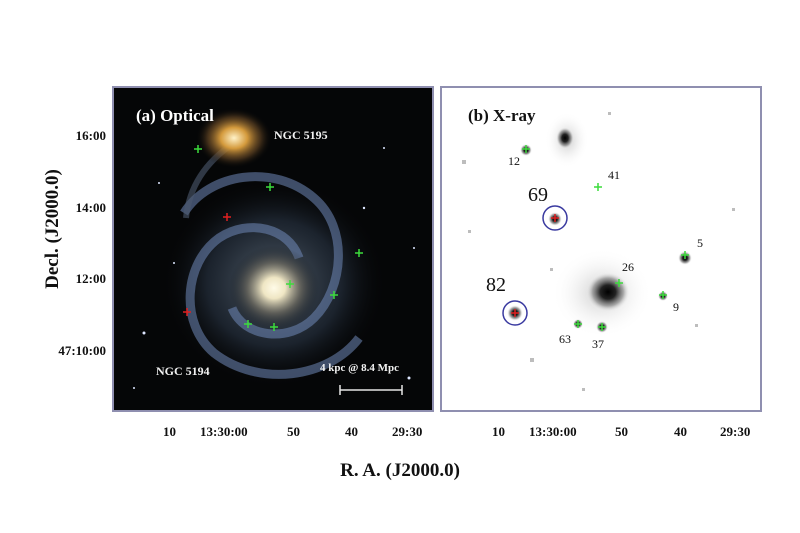 The image size is (800, 533). I want to click on panel-b-label: (b) X-ray, so click(502, 115).